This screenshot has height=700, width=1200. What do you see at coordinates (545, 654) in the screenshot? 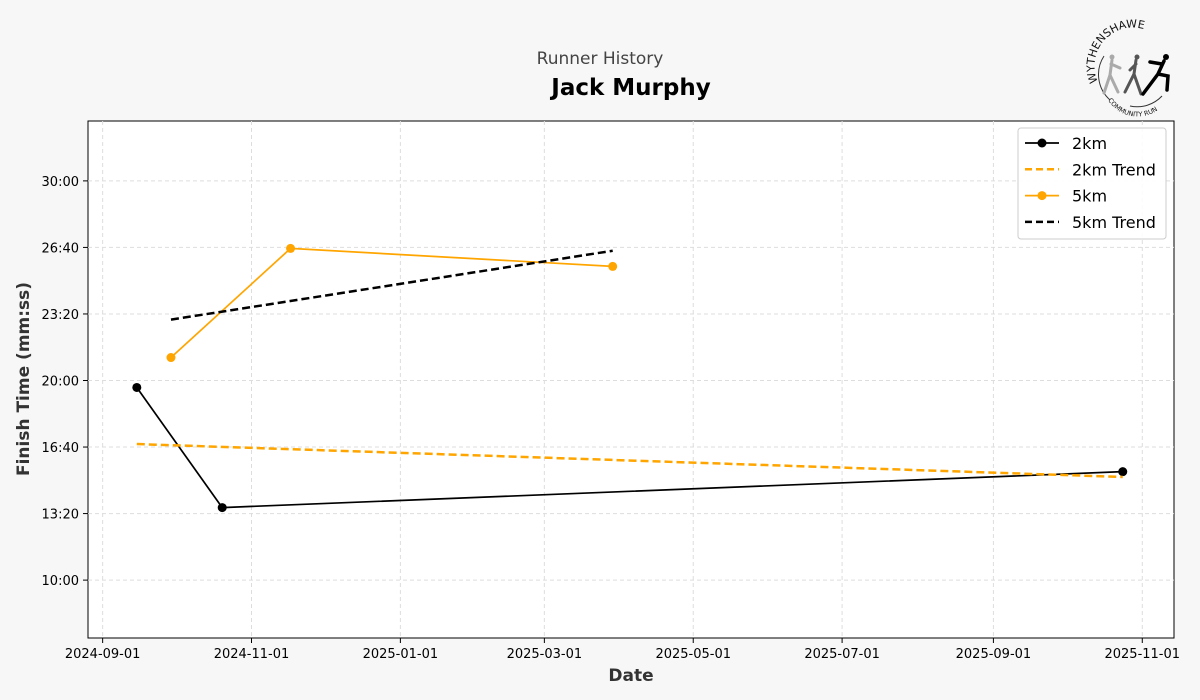
I see `x-tick-label: 2025-03-01` at bounding box center [545, 654].